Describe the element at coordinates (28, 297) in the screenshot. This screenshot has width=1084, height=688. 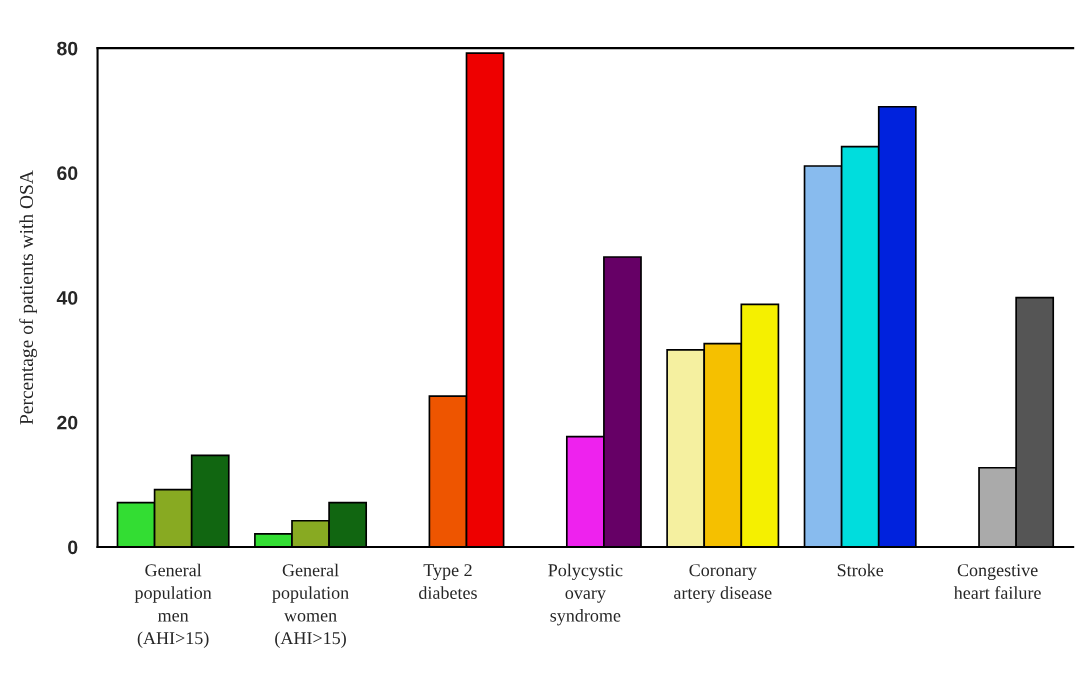
I see `y-axis-title: Percentage of patients with OSA` at that location.